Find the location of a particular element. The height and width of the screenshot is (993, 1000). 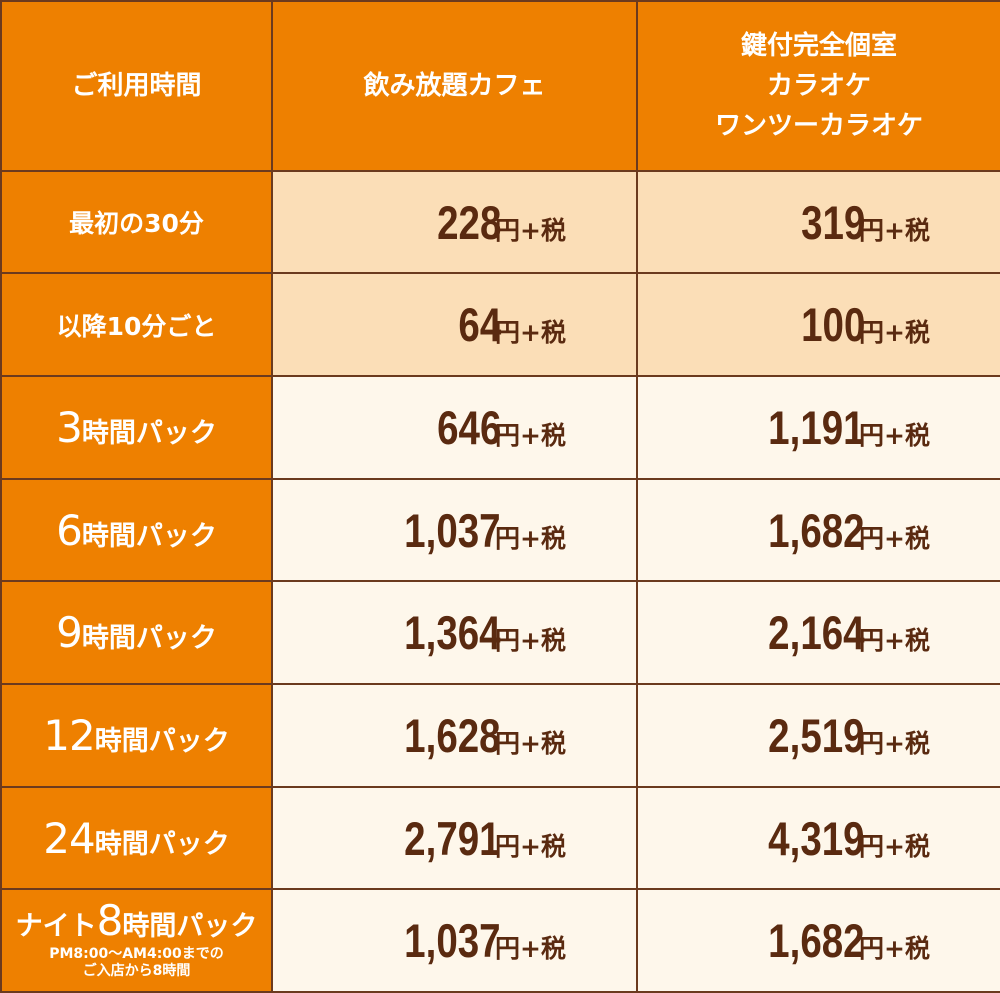

row-label: 以降10分ごと is located at coordinates (136, 324).